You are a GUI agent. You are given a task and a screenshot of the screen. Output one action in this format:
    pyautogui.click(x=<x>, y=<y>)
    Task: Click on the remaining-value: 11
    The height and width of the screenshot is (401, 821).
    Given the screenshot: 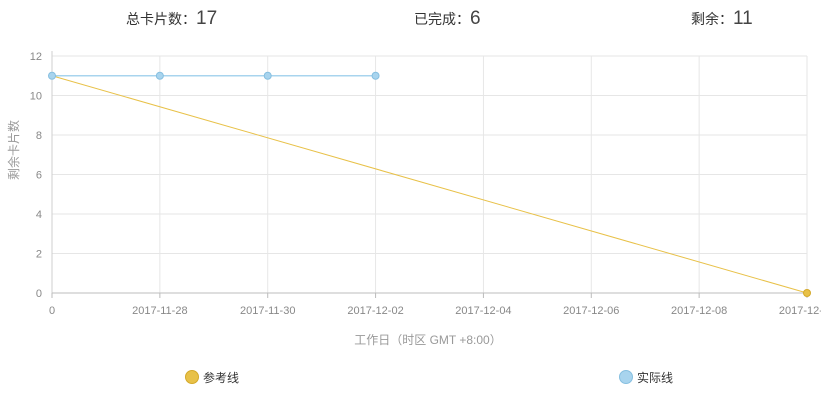 What is the action you would take?
    pyautogui.click(x=743, y=18)
    